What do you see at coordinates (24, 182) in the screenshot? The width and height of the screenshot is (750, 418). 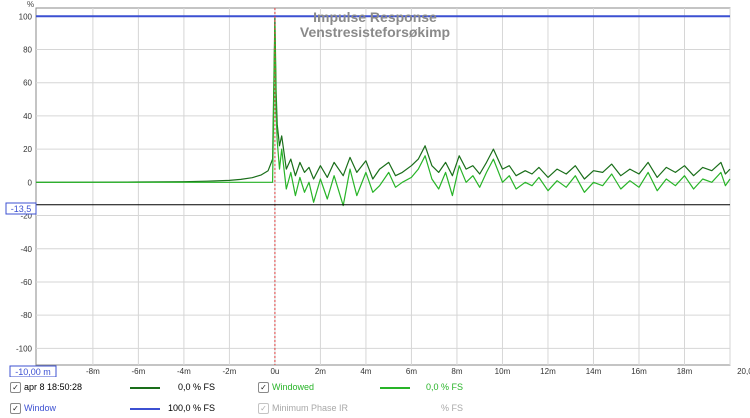 I see `y-tick-labels: 100 80 60 40 20 0 -20 -40 -60 -80 -100` at bounding box center [24, 182].